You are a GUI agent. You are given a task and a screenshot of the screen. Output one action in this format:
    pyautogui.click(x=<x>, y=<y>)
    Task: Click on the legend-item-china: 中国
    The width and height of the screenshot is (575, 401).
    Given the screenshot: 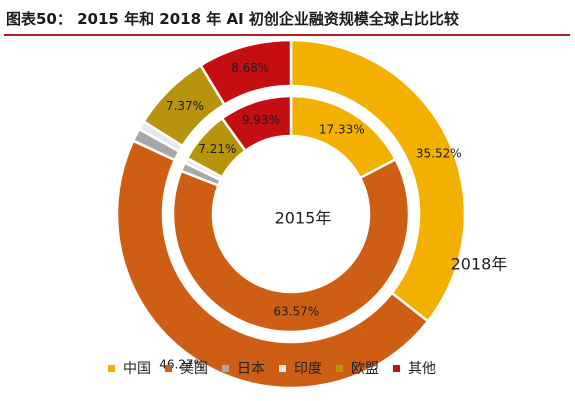 What is the action you would take?
    pyautogui.click(x=129, y=368)
    